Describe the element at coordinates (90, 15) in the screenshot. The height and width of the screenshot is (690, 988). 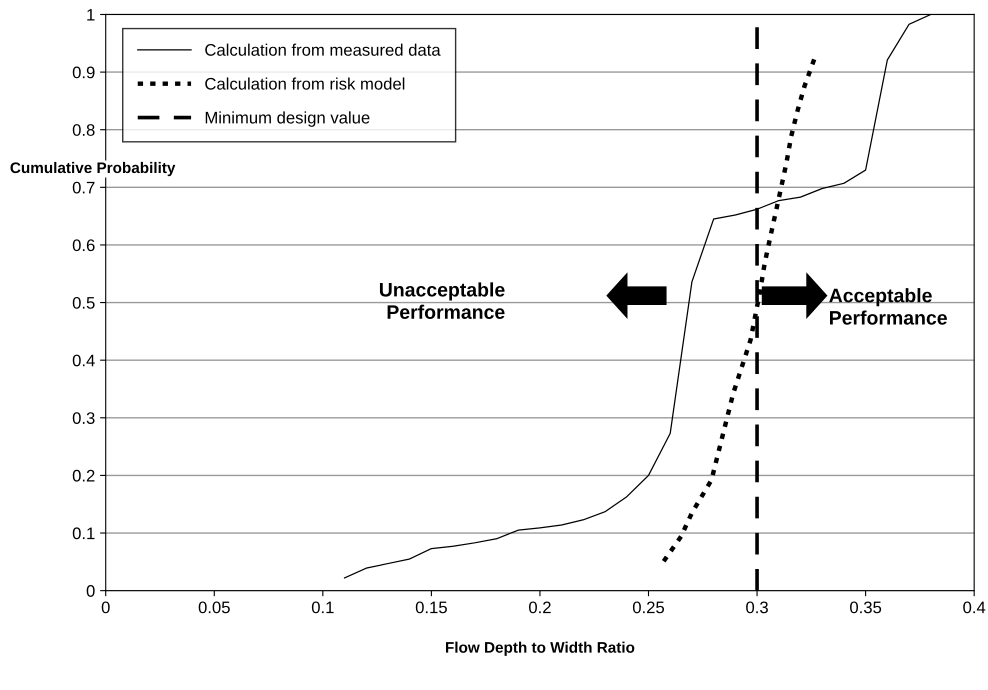
I see `y-tick-label: 1` at that location.